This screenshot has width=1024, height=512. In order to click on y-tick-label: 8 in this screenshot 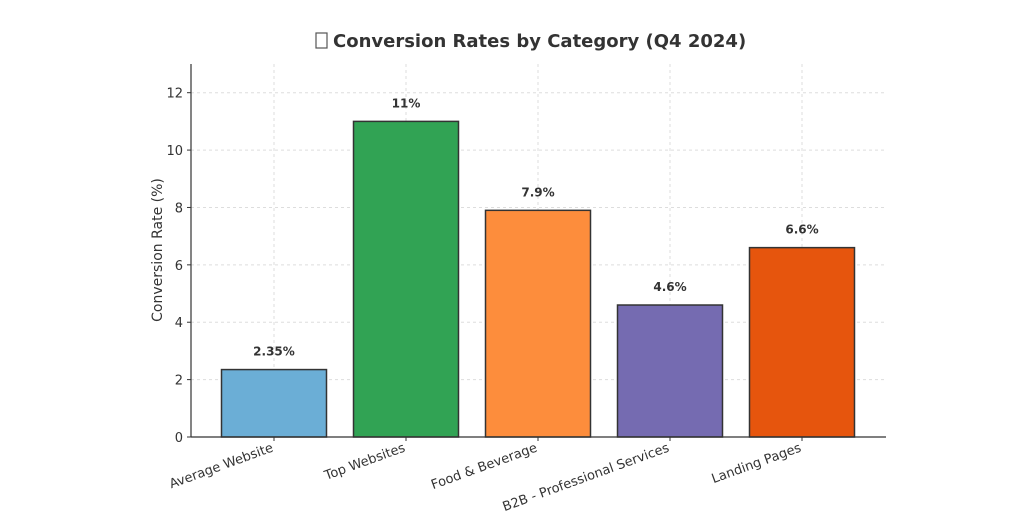, I will do `click(179, 208)`.